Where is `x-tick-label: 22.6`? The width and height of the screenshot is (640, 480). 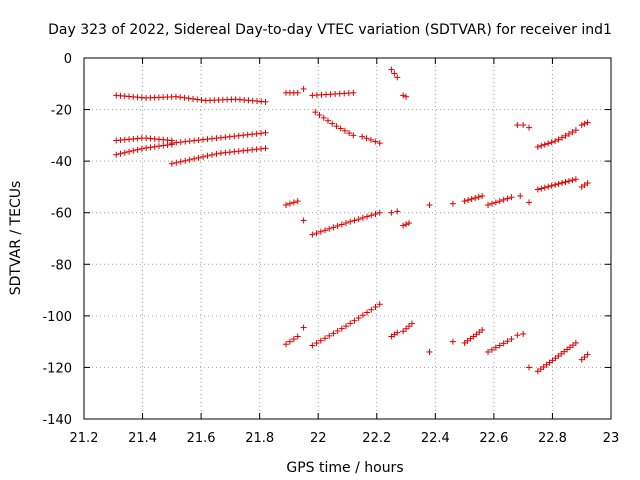
x-tick-label: 22.6 is located at coordinates (493, 438).